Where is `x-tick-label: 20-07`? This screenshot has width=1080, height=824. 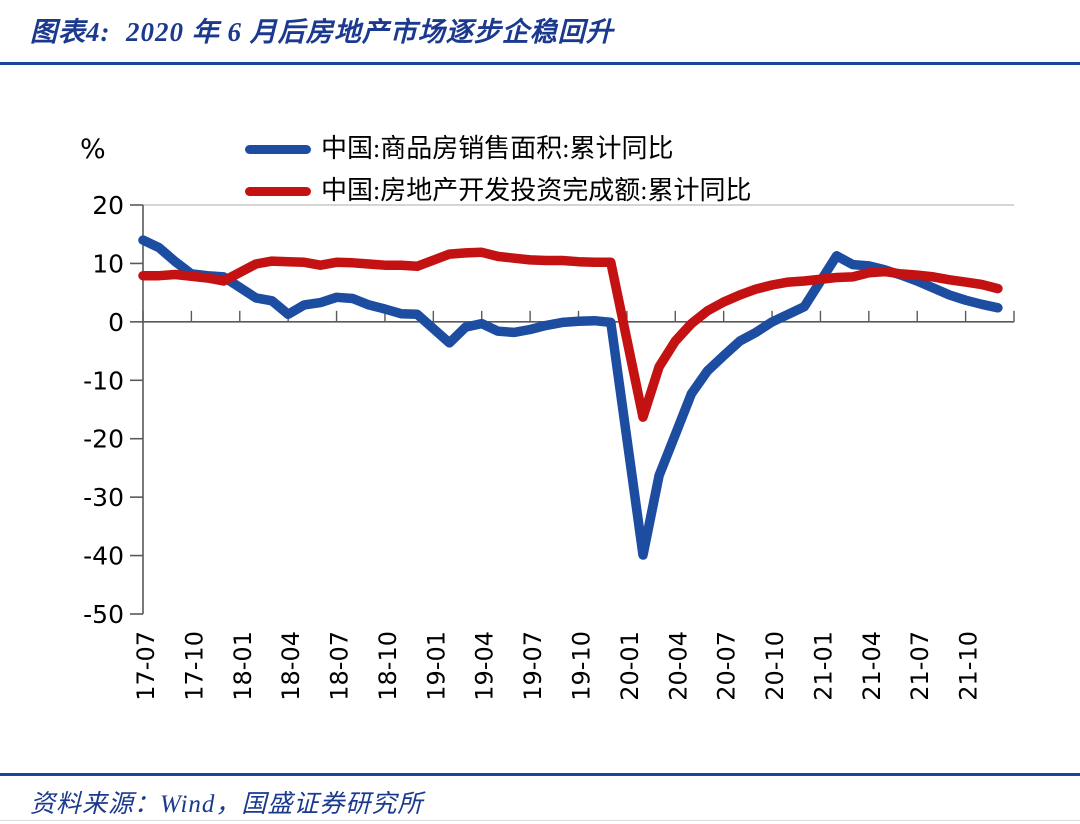
x-tick-label: 20-07 is located at coordinates (727, 666).